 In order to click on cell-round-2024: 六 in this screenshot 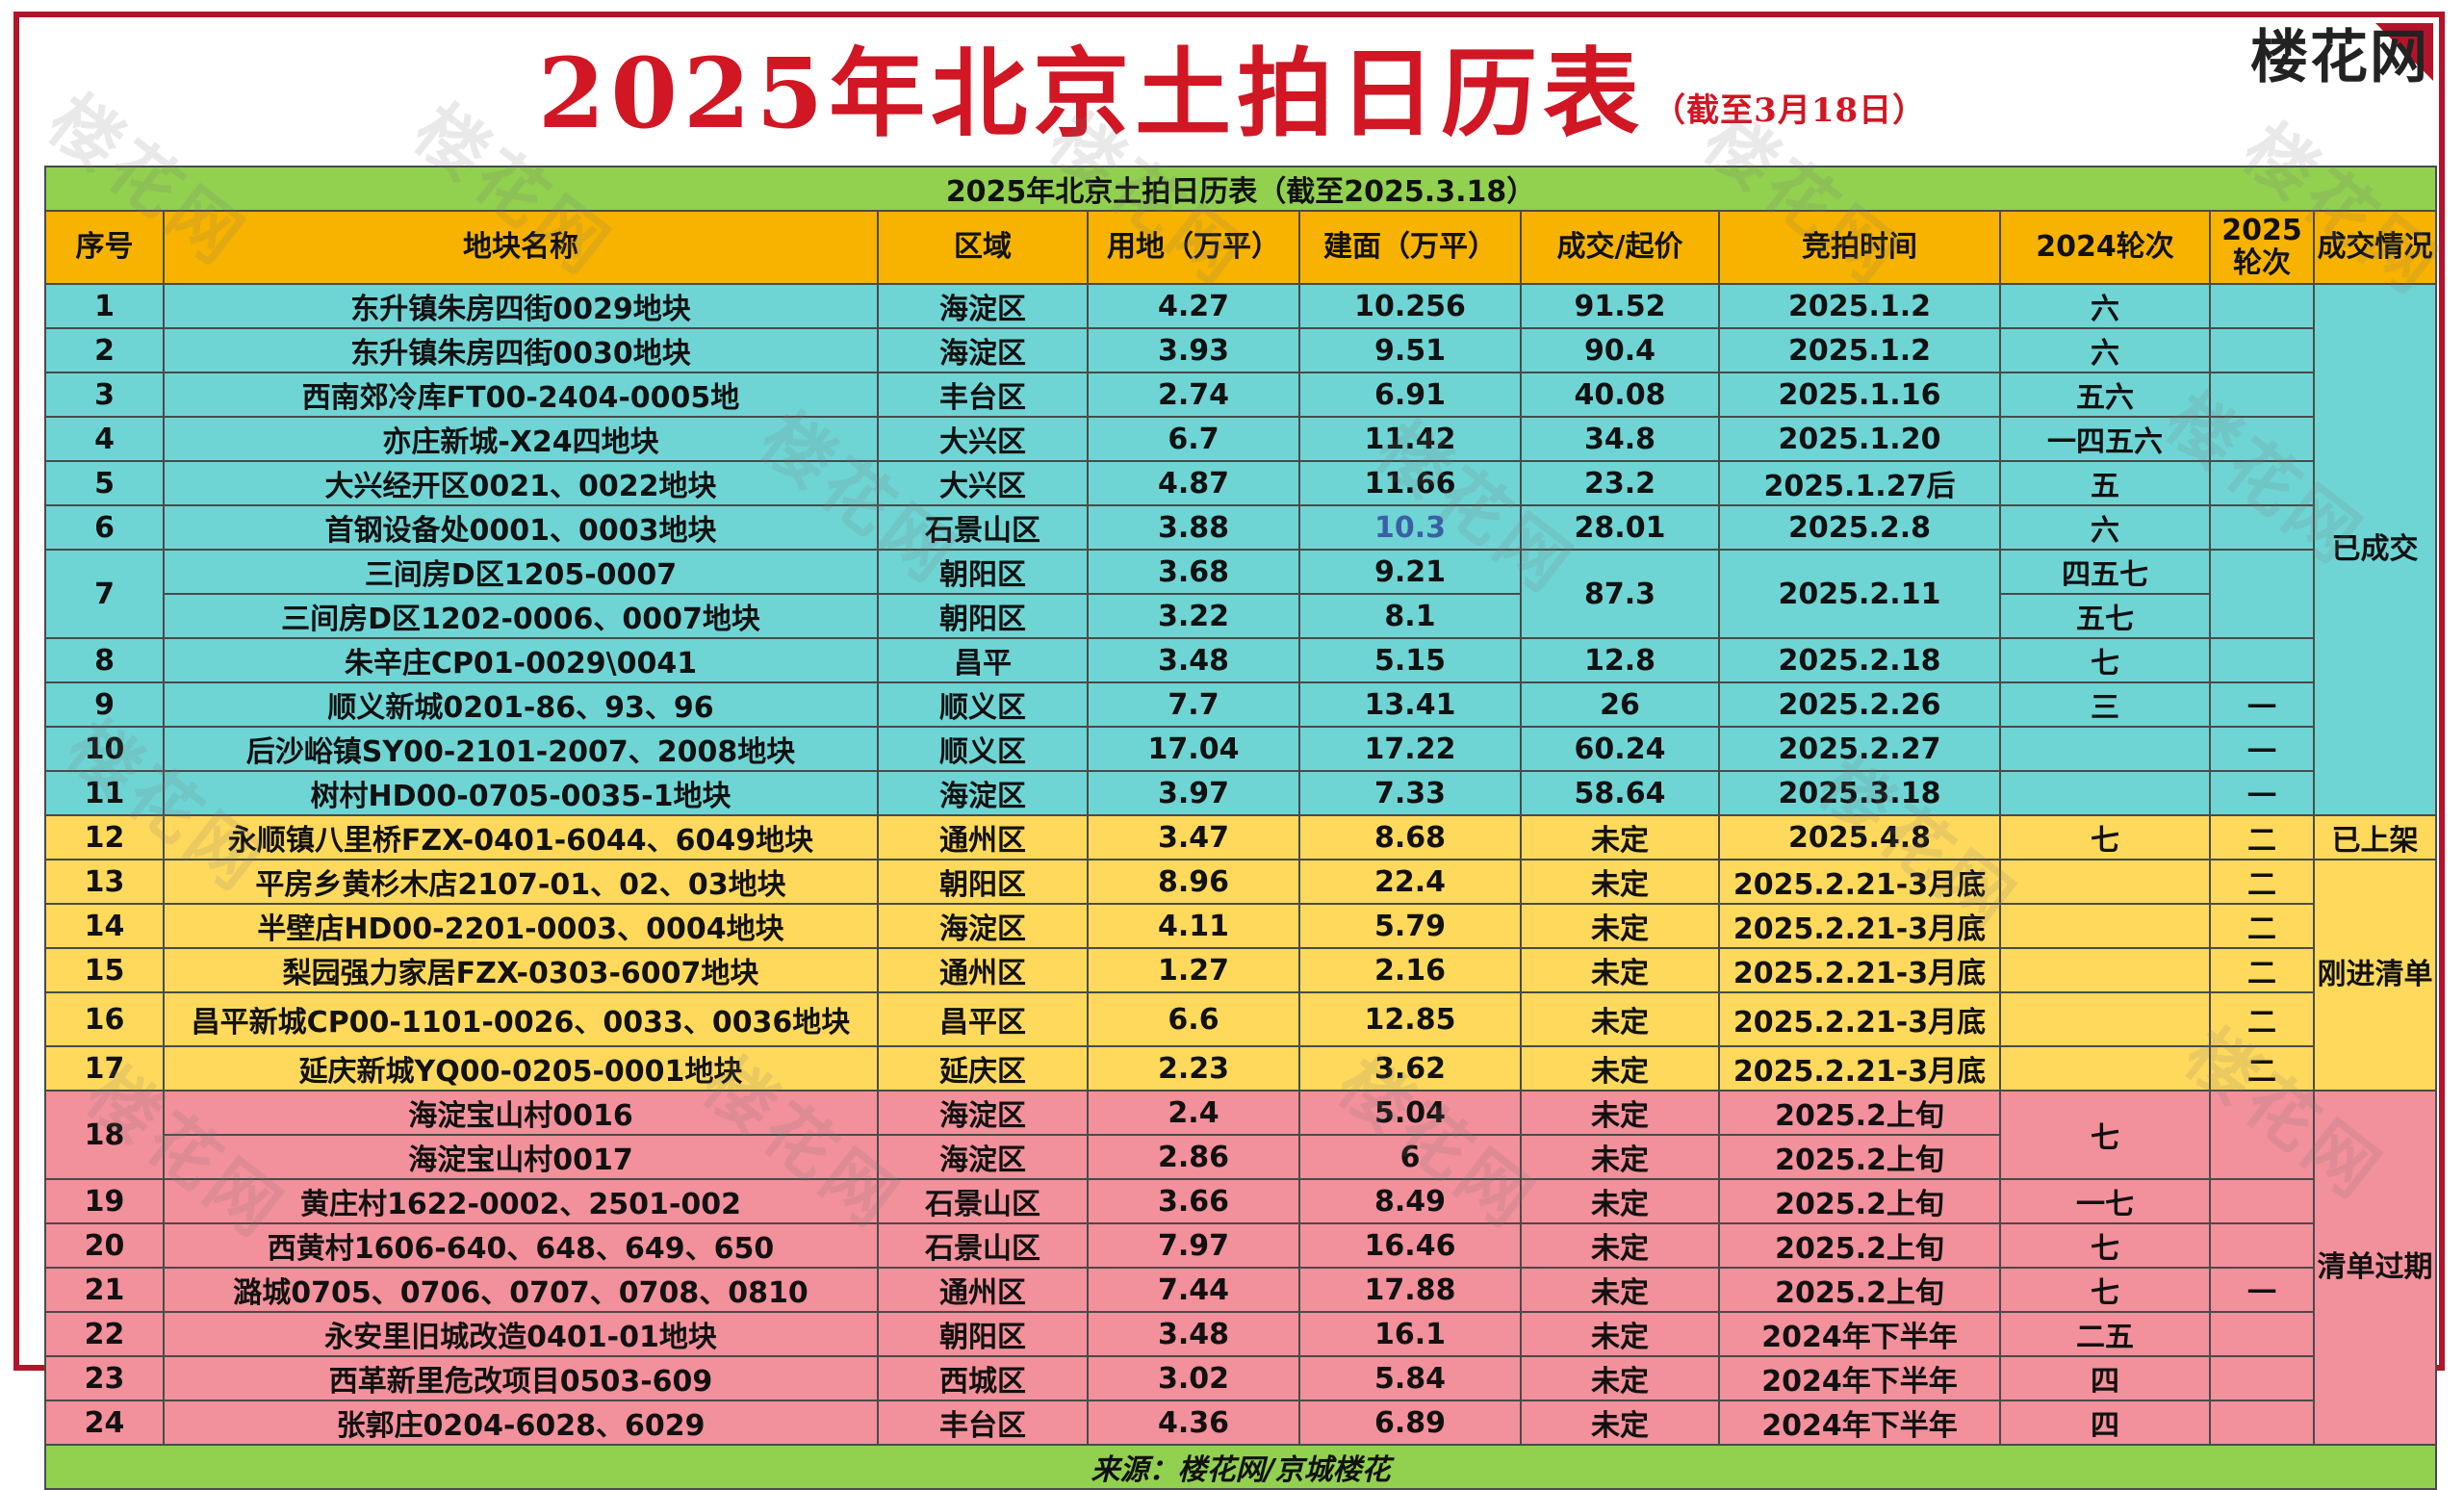, I will do `click(2105, 350)`.